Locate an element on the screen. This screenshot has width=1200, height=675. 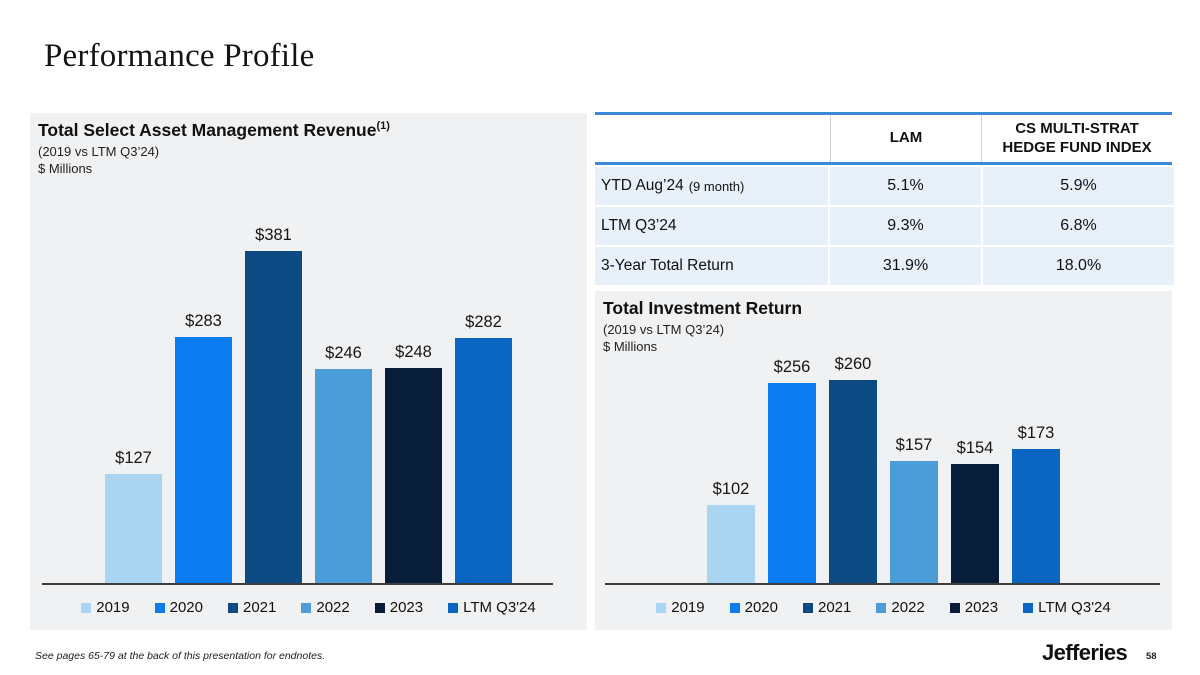
bar-group-2021: $381 is located at coordinates (273, 405).